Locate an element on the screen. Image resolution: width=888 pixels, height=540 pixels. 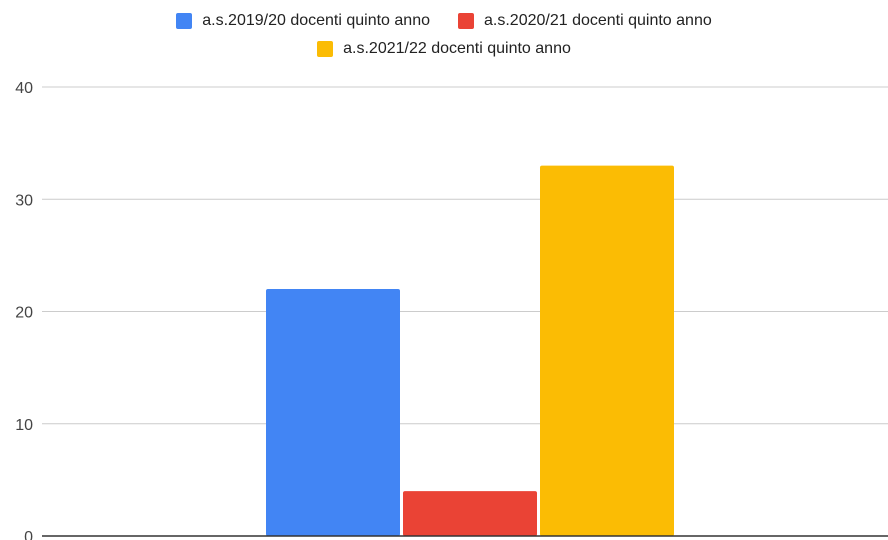
y-tick-label-40: 40 is located at coordinates (24, 88).